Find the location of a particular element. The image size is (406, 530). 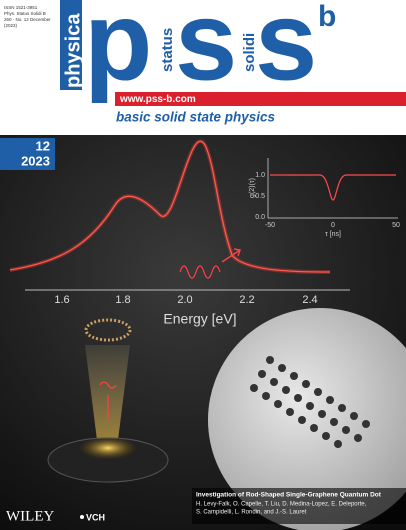

year-ref: (2023) is located at coordinates (11, 25).